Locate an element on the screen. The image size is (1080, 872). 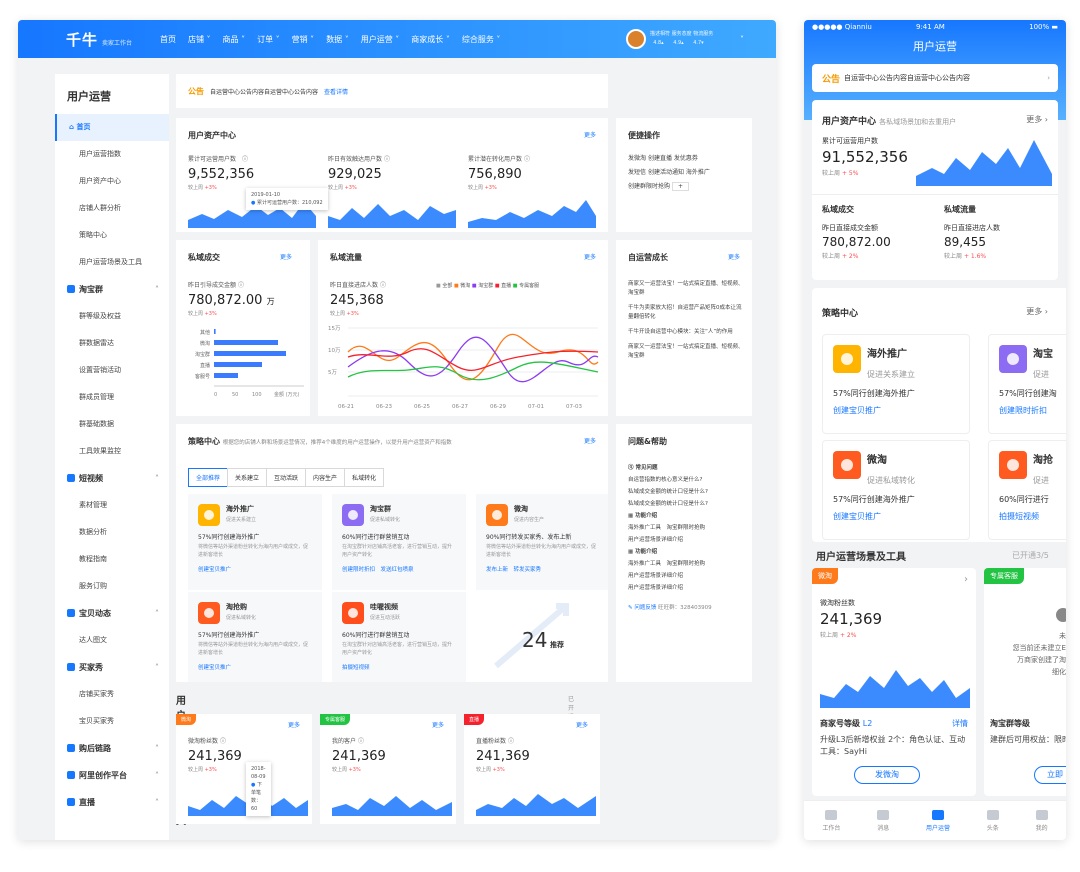
flow-legend: ■ 全部 ■ 微淘 ■ 淘宝群 ■ 直播 ■ 专属客服 is located at coordinates (488, 286).